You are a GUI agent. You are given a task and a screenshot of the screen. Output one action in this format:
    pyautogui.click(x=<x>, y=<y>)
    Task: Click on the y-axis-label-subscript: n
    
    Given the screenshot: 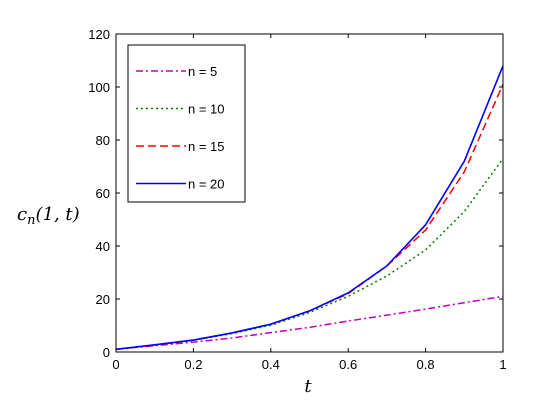 What is the action you would take?
    pyautogui.click(x=31, y=220)
    